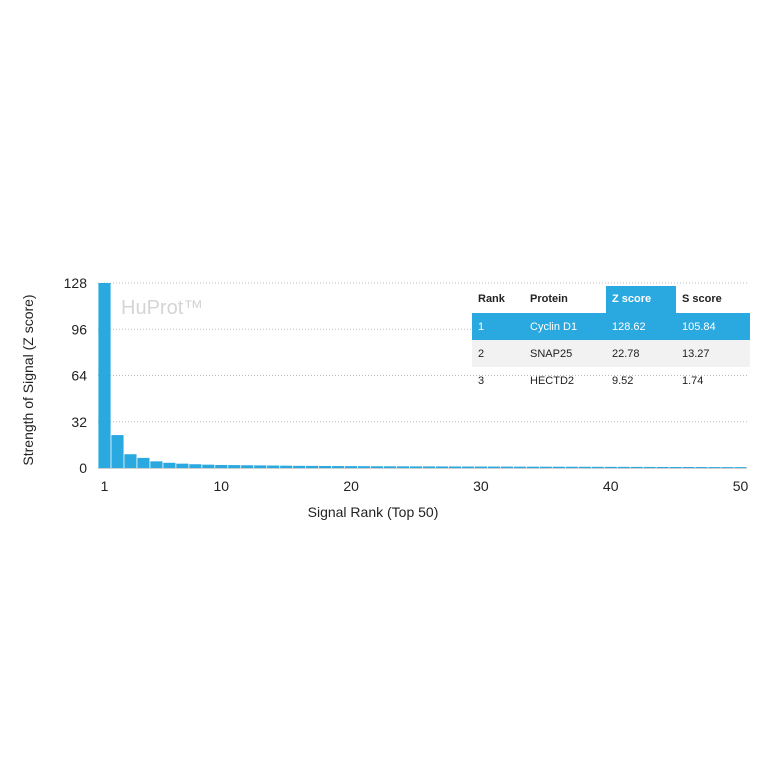 The width and height of the screenshot is (764, 764). What do you see at coordinates (611, 326) in the screenshot?
I see `table-row: 1 Cyclin D1 128.62 105.84` at bounding box center [611, 326].